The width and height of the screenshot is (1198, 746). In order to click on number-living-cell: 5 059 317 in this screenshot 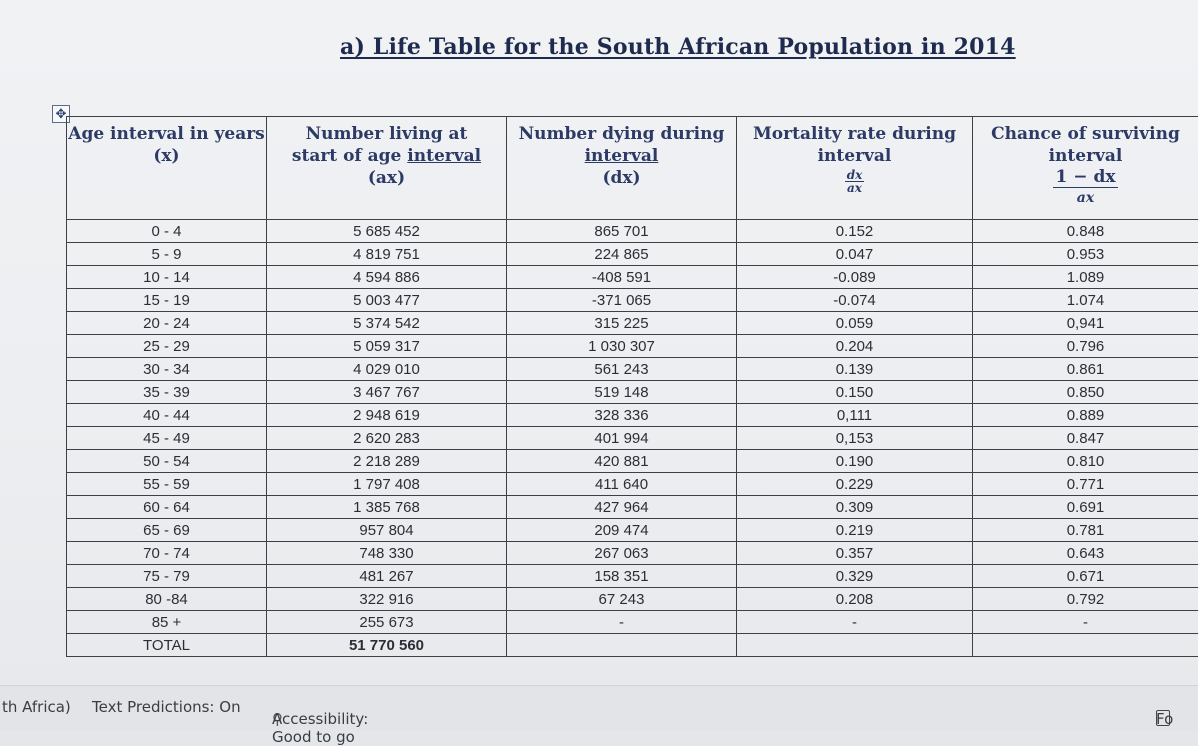, I will do `click(387, 346)`.